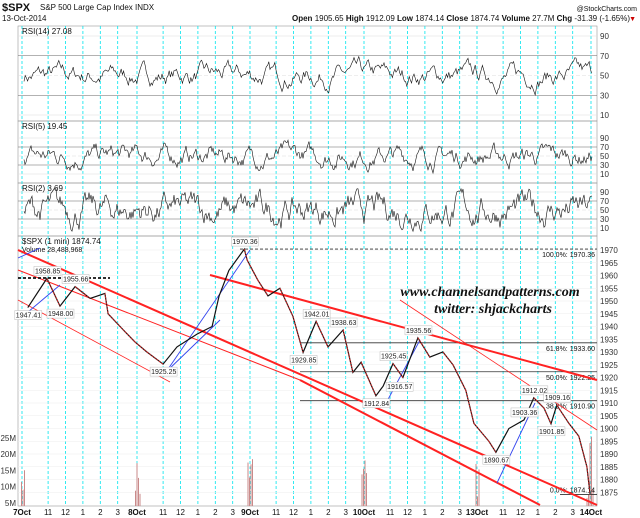 The width and height of the screenshot is (640, 518). I want to click on price-axis-tick: 1930, so click(609, 352).